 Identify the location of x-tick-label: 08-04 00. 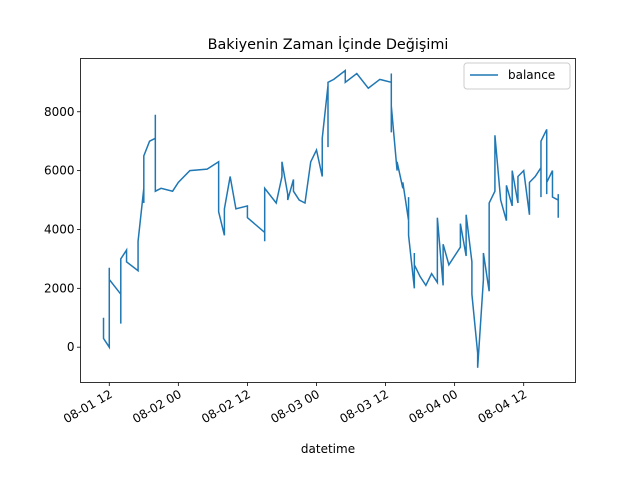
(433, 406).